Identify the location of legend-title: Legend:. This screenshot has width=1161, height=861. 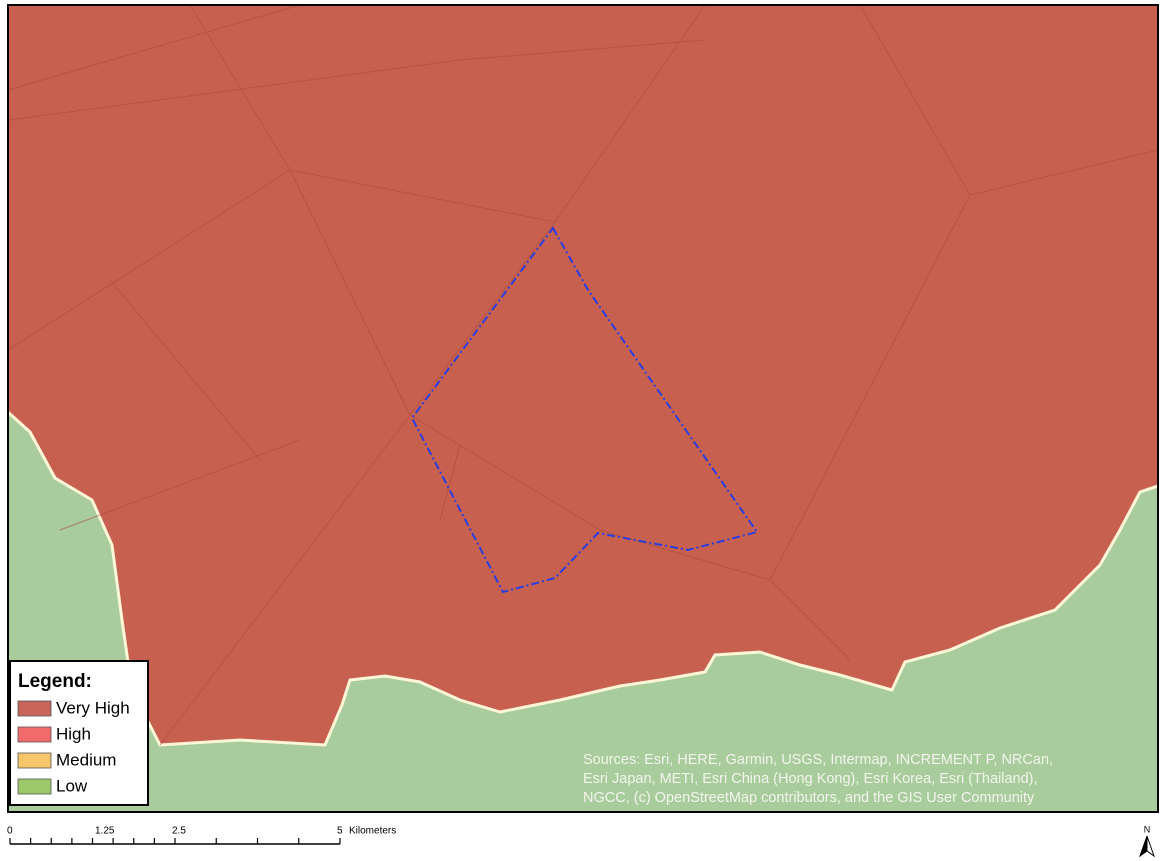
(55, 681).